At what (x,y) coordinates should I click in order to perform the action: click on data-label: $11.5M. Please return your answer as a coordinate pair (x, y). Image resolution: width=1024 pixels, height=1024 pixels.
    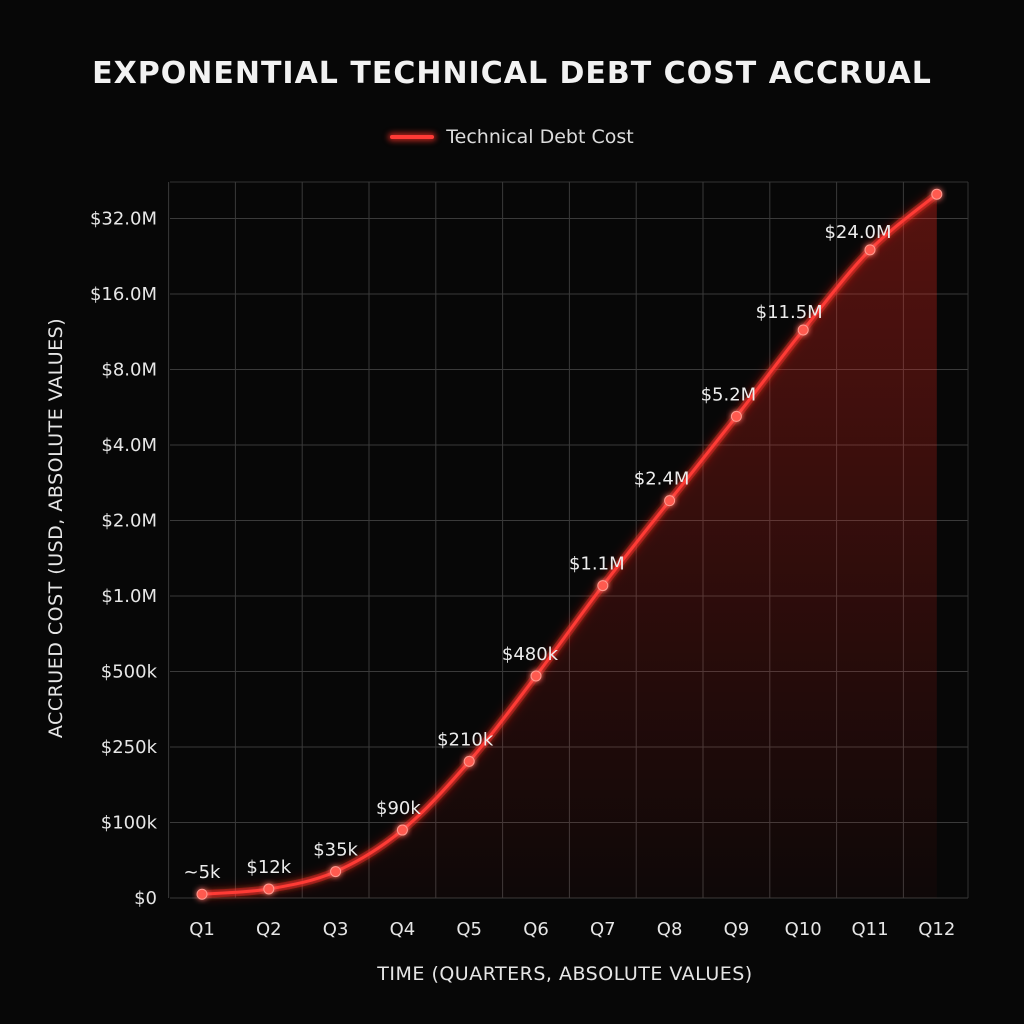
    Looking at the image, I should click on (789, 312).